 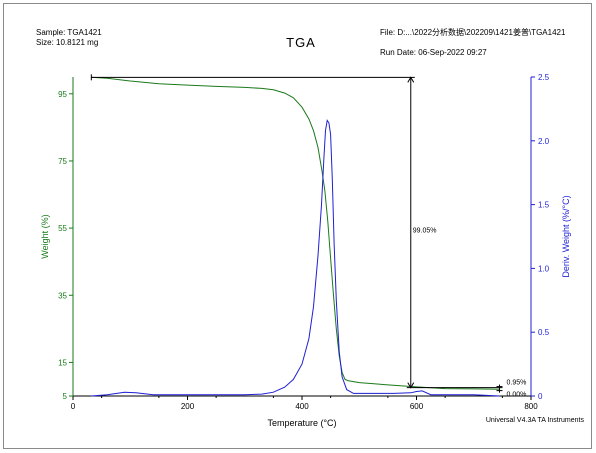 What do you see at coordinates (517, 395) in the screenshot?
I see `final-percent-label: 0.00%` at bounding box center [517, 395].